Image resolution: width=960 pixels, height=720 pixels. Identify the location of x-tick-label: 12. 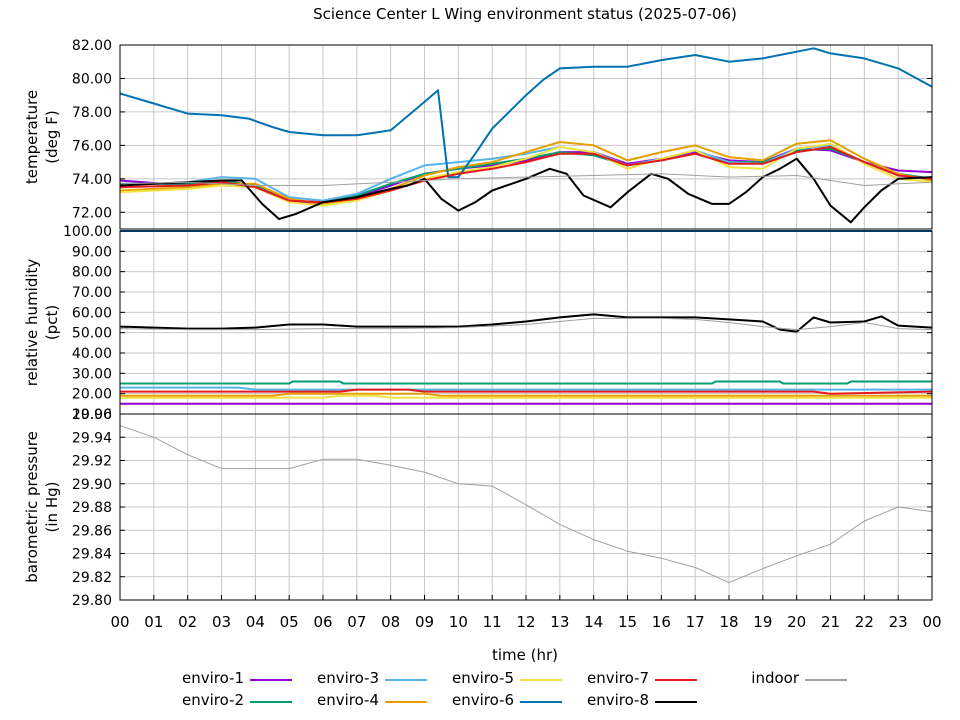
(525, 622).